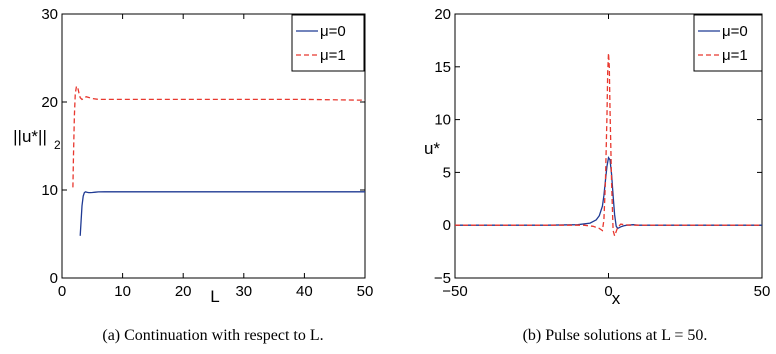 The image size is (776, 354). Describe the element at coordinates (214, 296) in the screenshot. I see `x-axis-label: L` at that location.